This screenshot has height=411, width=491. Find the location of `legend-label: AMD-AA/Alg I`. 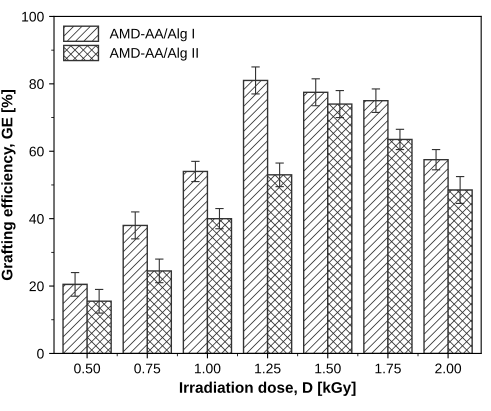

legend-label: AMD-AA/Alg I is located at coordinates (152, 35).